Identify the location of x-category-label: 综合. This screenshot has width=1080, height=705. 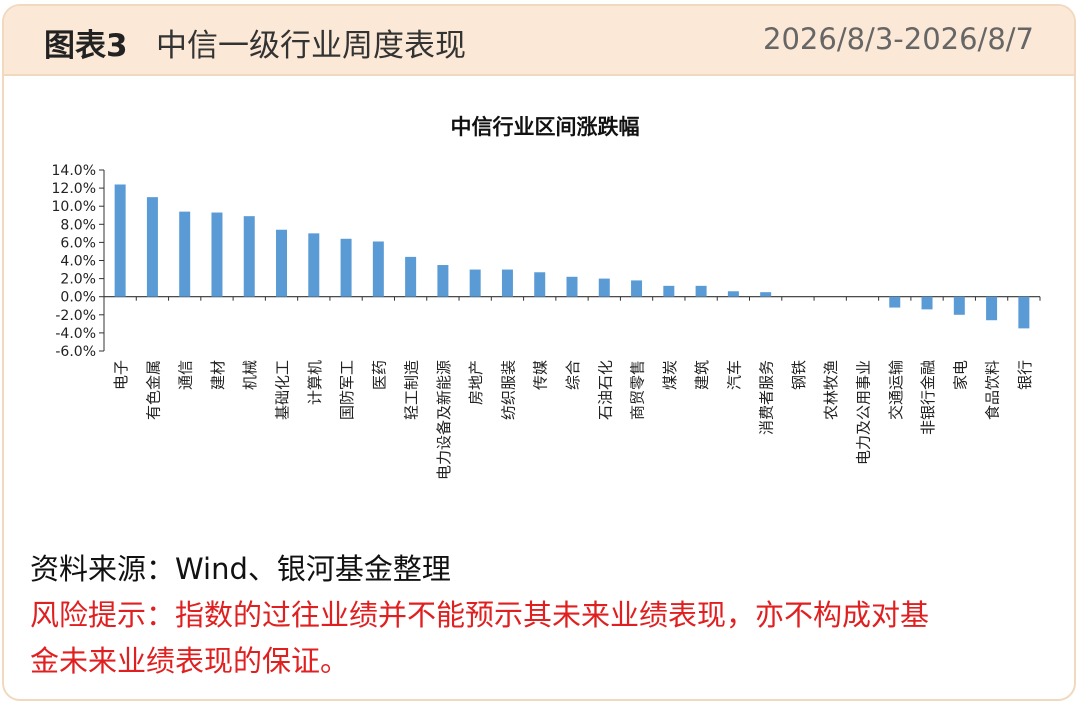
(573, 375).